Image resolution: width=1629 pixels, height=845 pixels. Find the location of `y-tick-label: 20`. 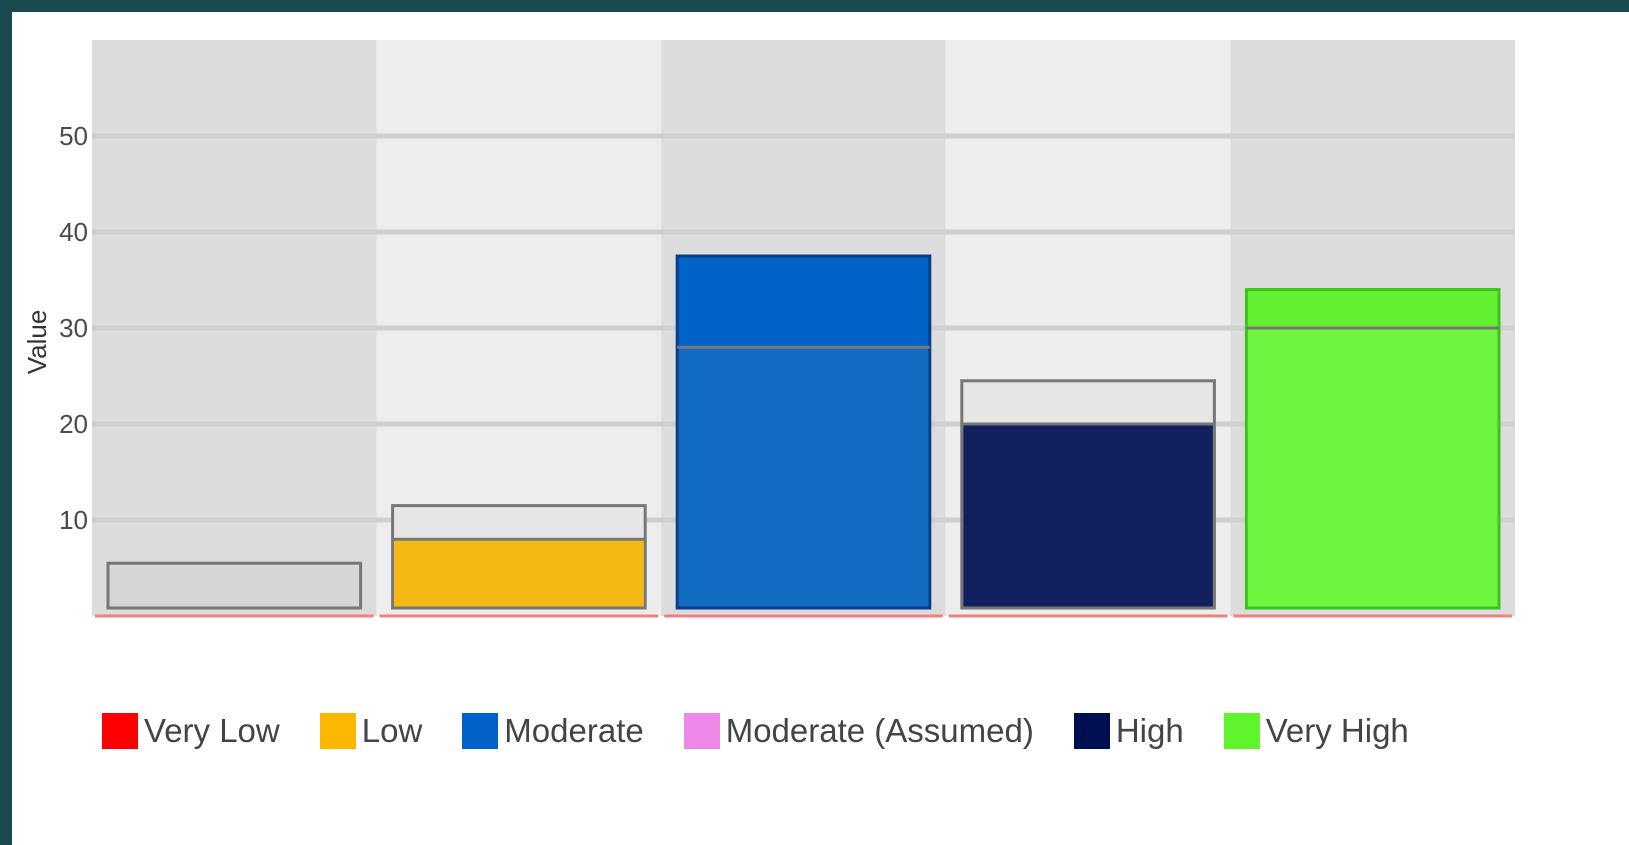

y-tick-label: 20 is located at coordinates (73, 424).